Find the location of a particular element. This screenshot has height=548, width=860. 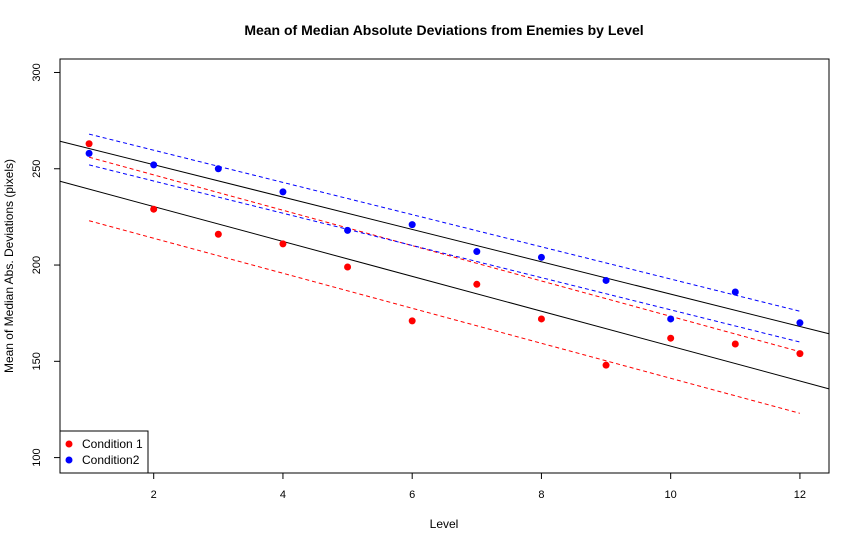

x-tick-label: 4 is located at coordinates (283, 495).